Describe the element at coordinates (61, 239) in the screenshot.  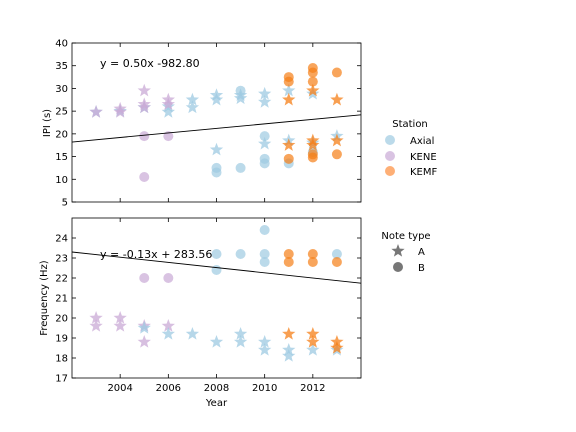
I see `y-tick-label: 24` at that location.